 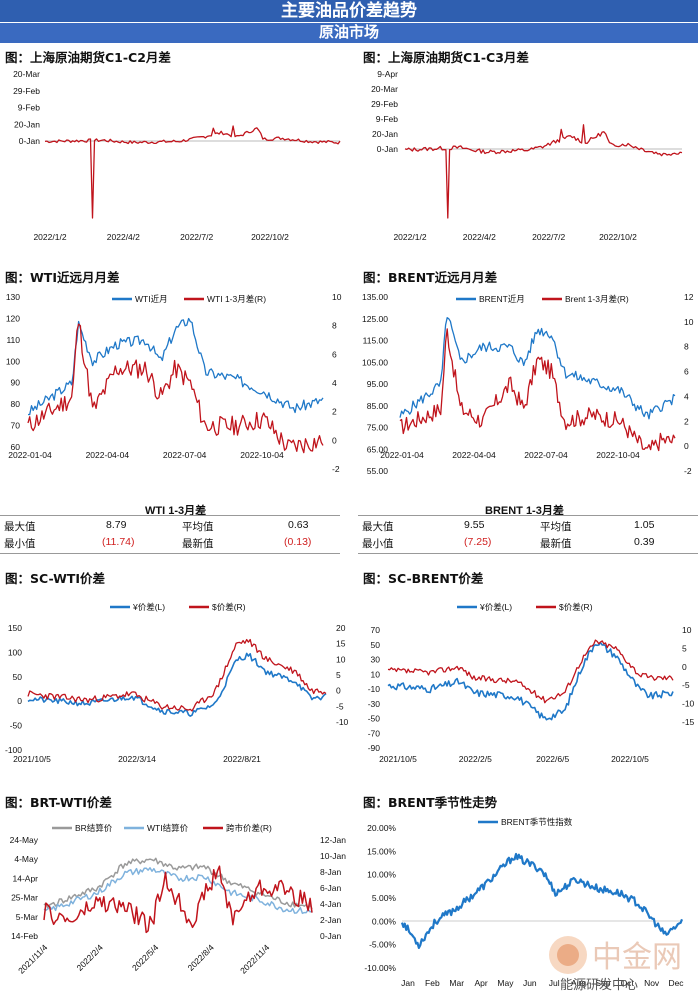 What do you see at coordinates (24, 898) in the screenshot?
I see `y-tick-label: 25-Mar` at bounding box center [24, 898].